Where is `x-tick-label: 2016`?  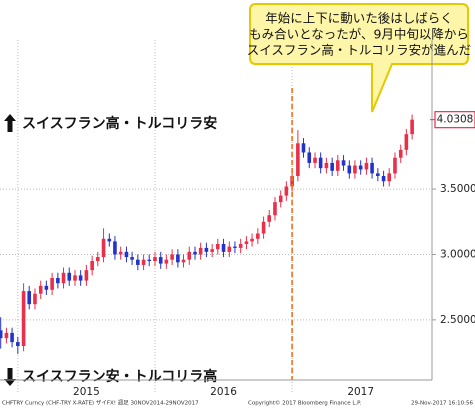 x-tick-label: 2016 is located at coordinates (223, 392).